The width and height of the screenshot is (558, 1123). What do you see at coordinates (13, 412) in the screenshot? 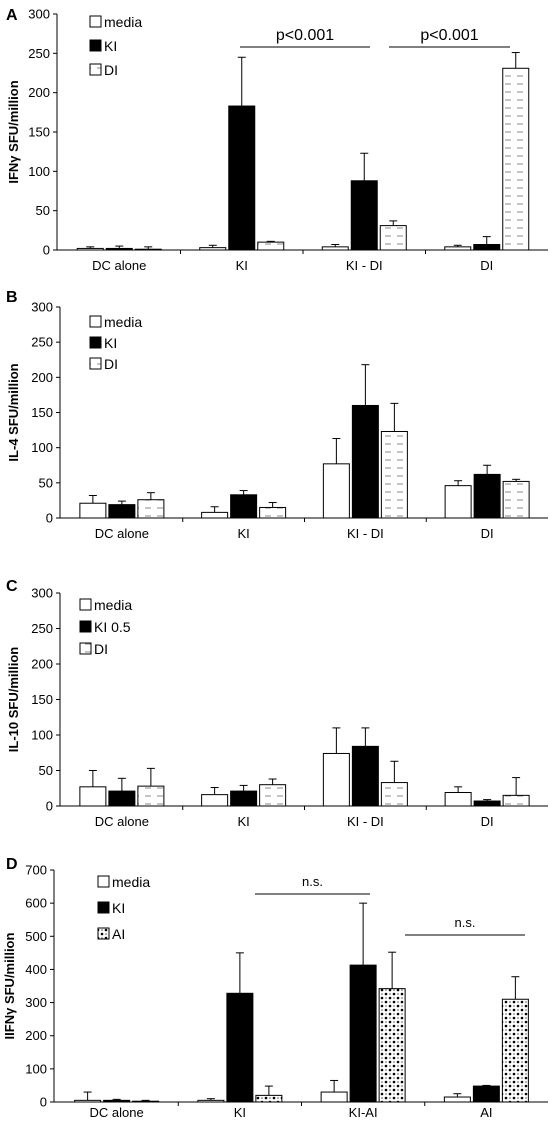
I see `y-axis-label: IL-4 SFU/million` at bounding box center [13, 412].